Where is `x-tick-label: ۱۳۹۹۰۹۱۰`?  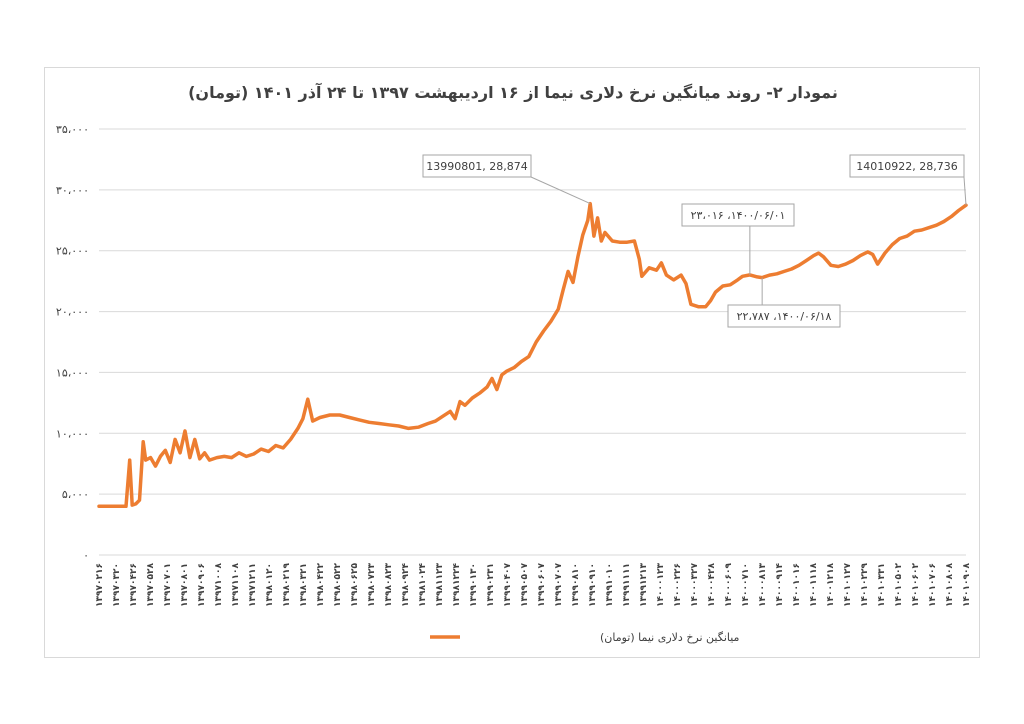
x-tick-label: ۱۳۹۹۰۹۱۰ is located at coordinates (593, 585).